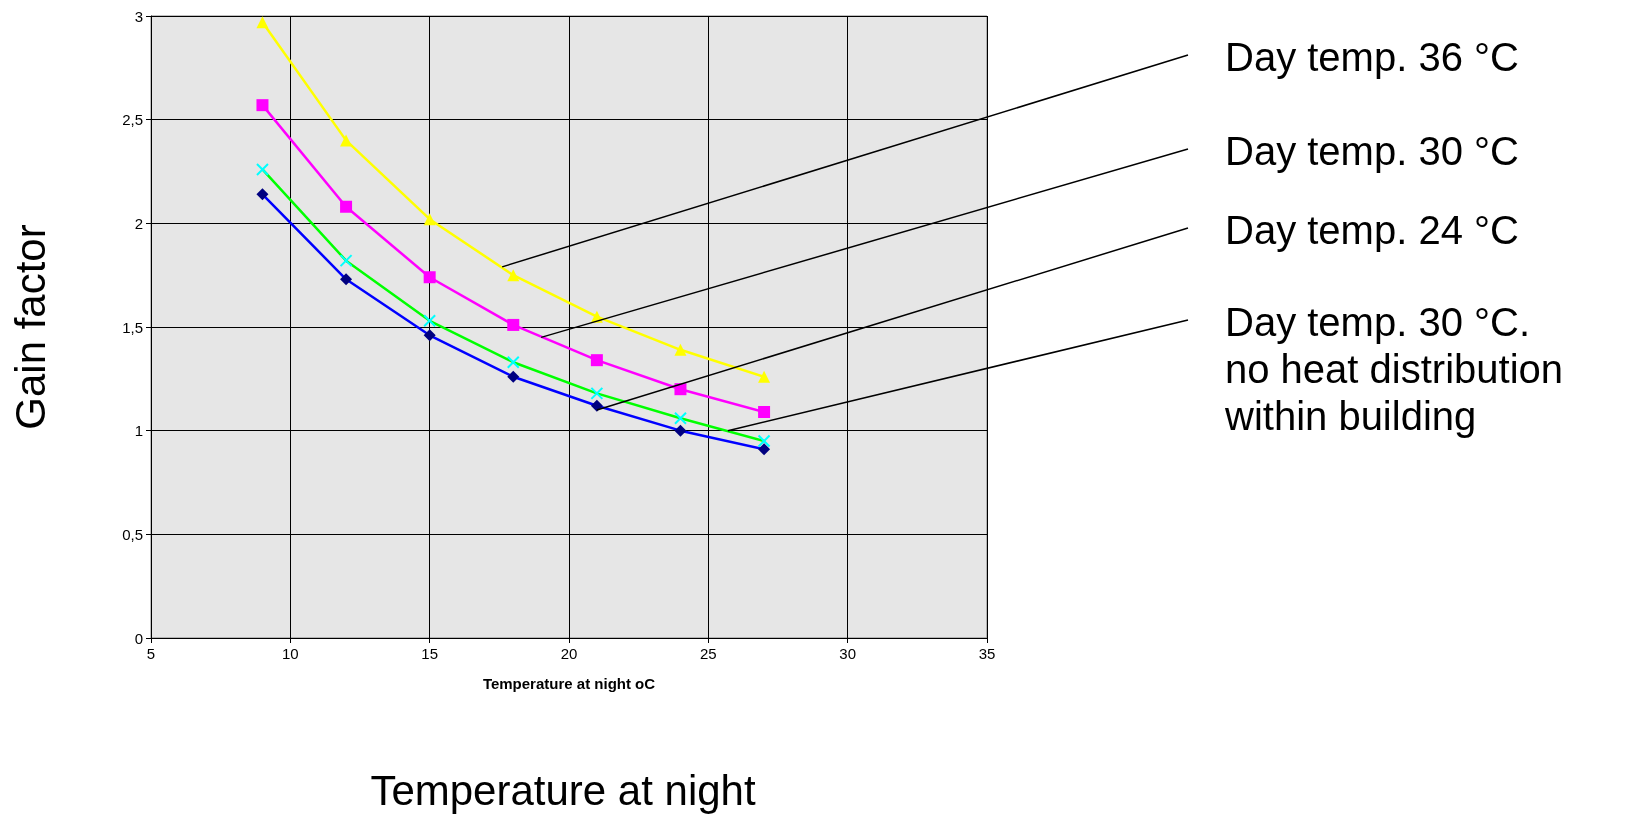 This screenshot has width=1634, height=825. What do you see at coordinates (132, 120) in the screenshot?
I see `y-tick-label: 2,5` at bounding box center [132, 120].